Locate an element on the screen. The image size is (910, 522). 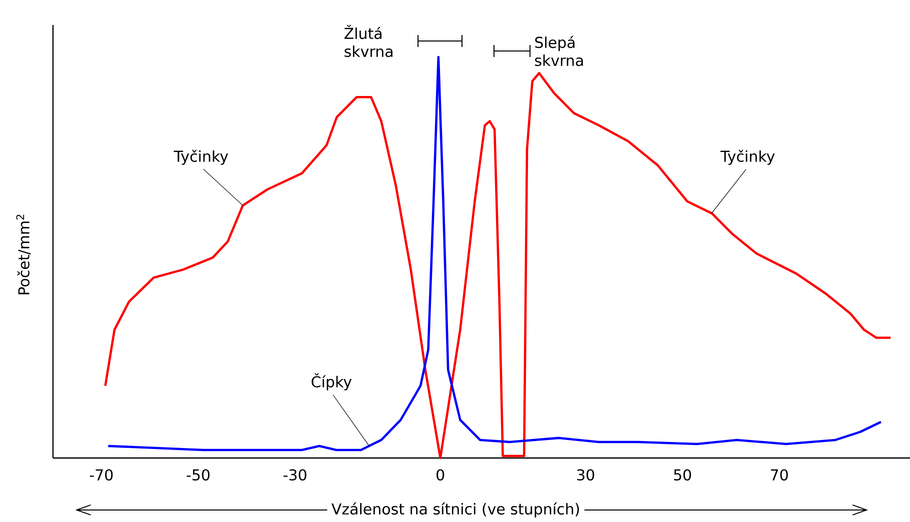
x-tick-label: 30 is located at coordinates (585, 475).